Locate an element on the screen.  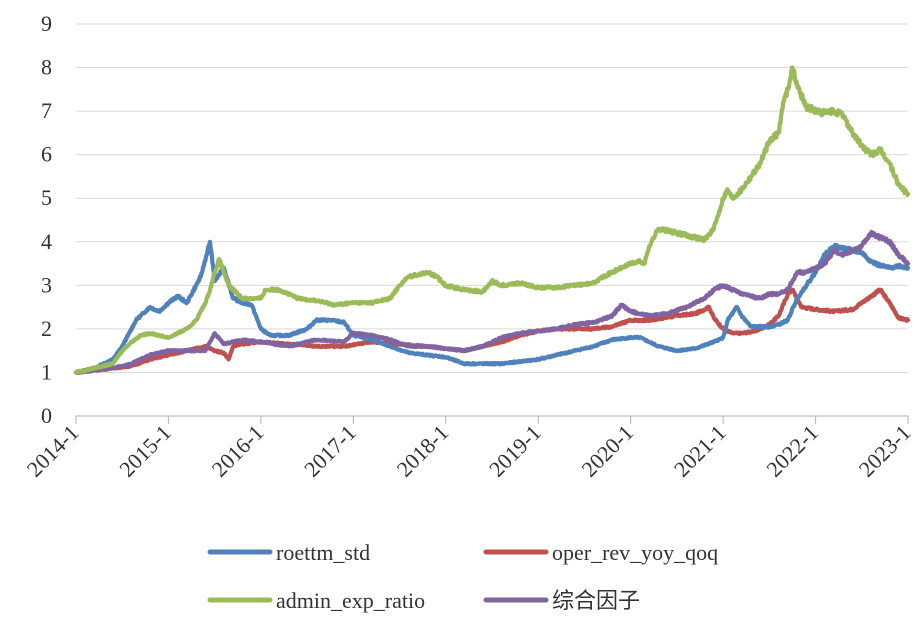
x-tick-label: 2016-1 is located at coordinates (238, 451).